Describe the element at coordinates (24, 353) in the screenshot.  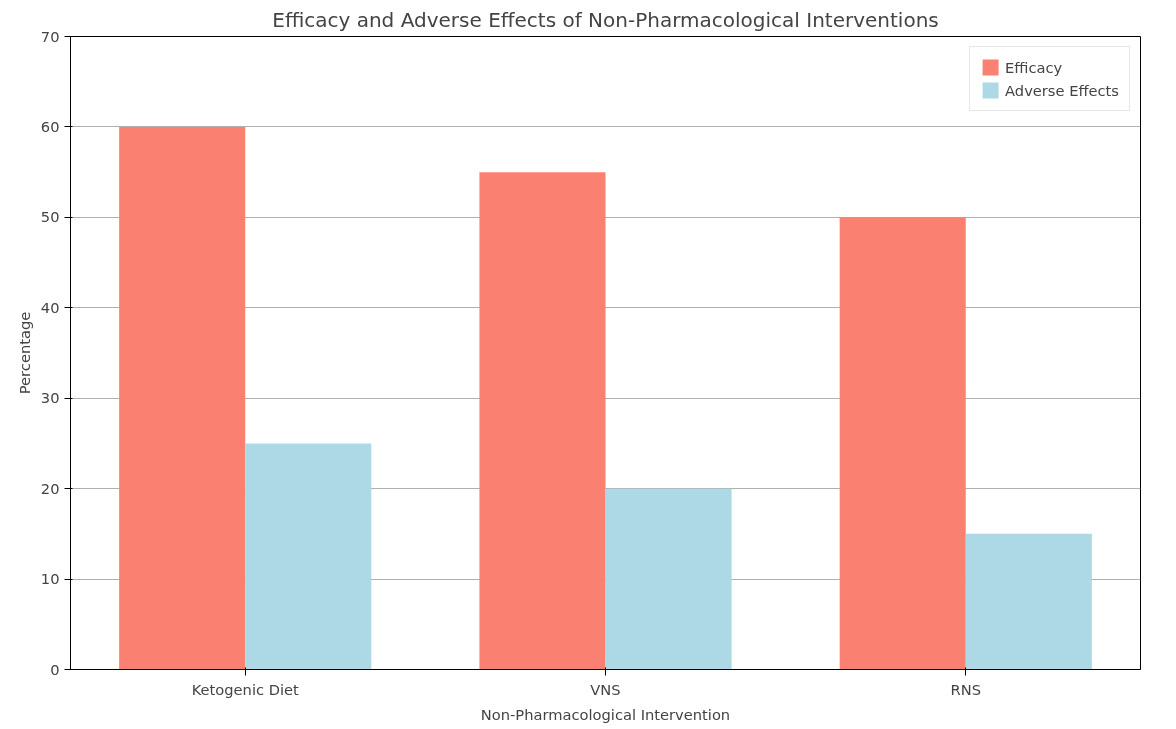
I see `y-axis-title: Percentage` at that location.